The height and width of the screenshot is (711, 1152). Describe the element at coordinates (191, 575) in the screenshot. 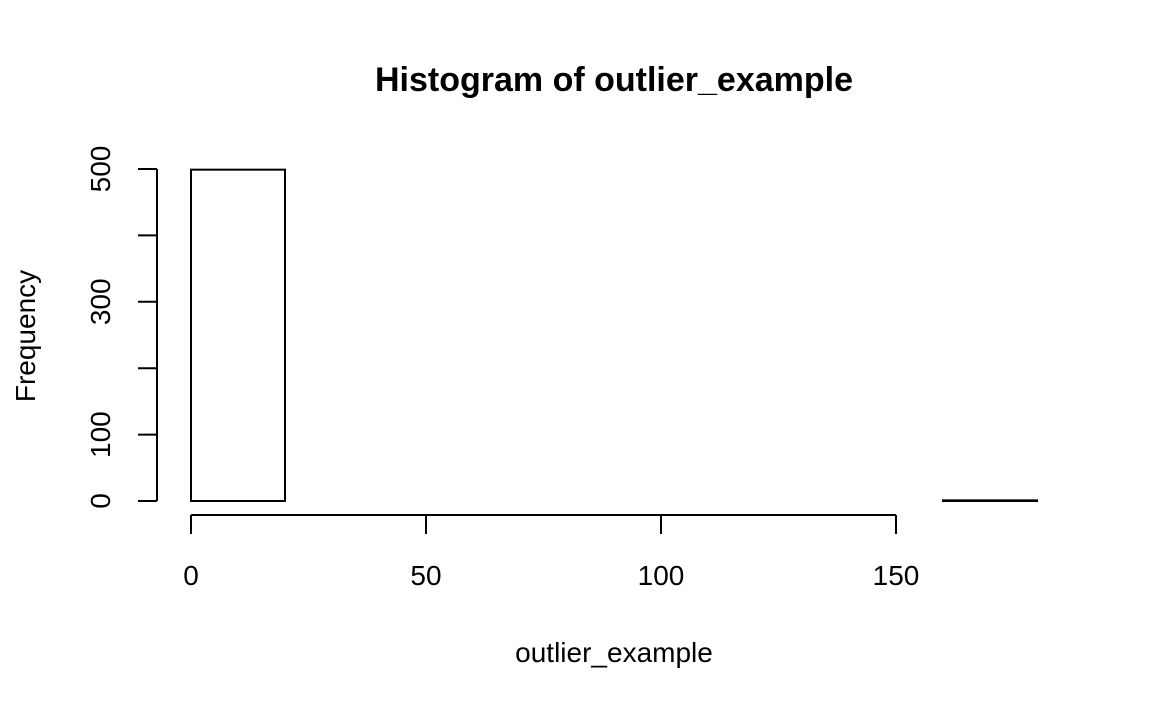

I see `x-tick-label: 0` at that location.